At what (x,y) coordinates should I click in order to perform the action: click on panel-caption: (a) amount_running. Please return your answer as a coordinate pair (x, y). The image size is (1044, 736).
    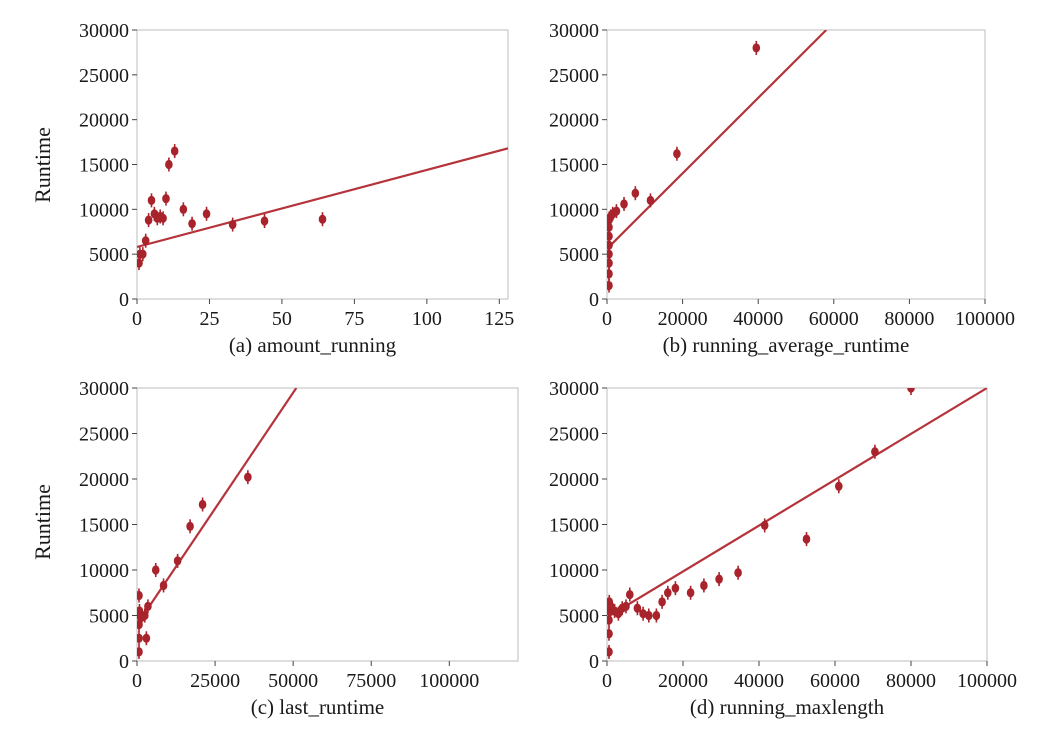
    Looking at the image, I should click on (313, 345).